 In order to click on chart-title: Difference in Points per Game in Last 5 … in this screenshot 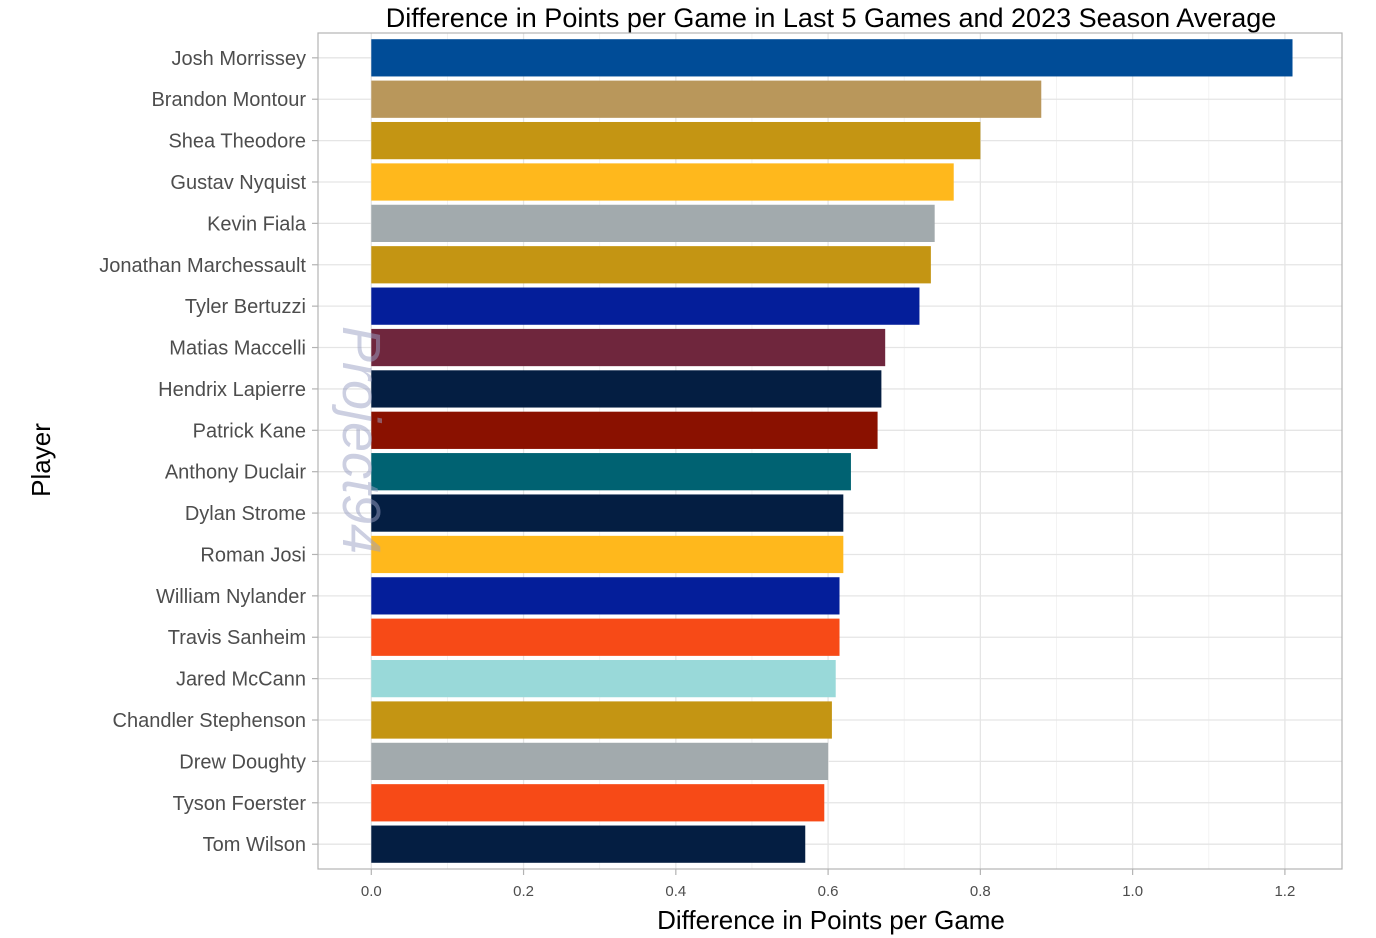, I will do `click(831, 18)`.